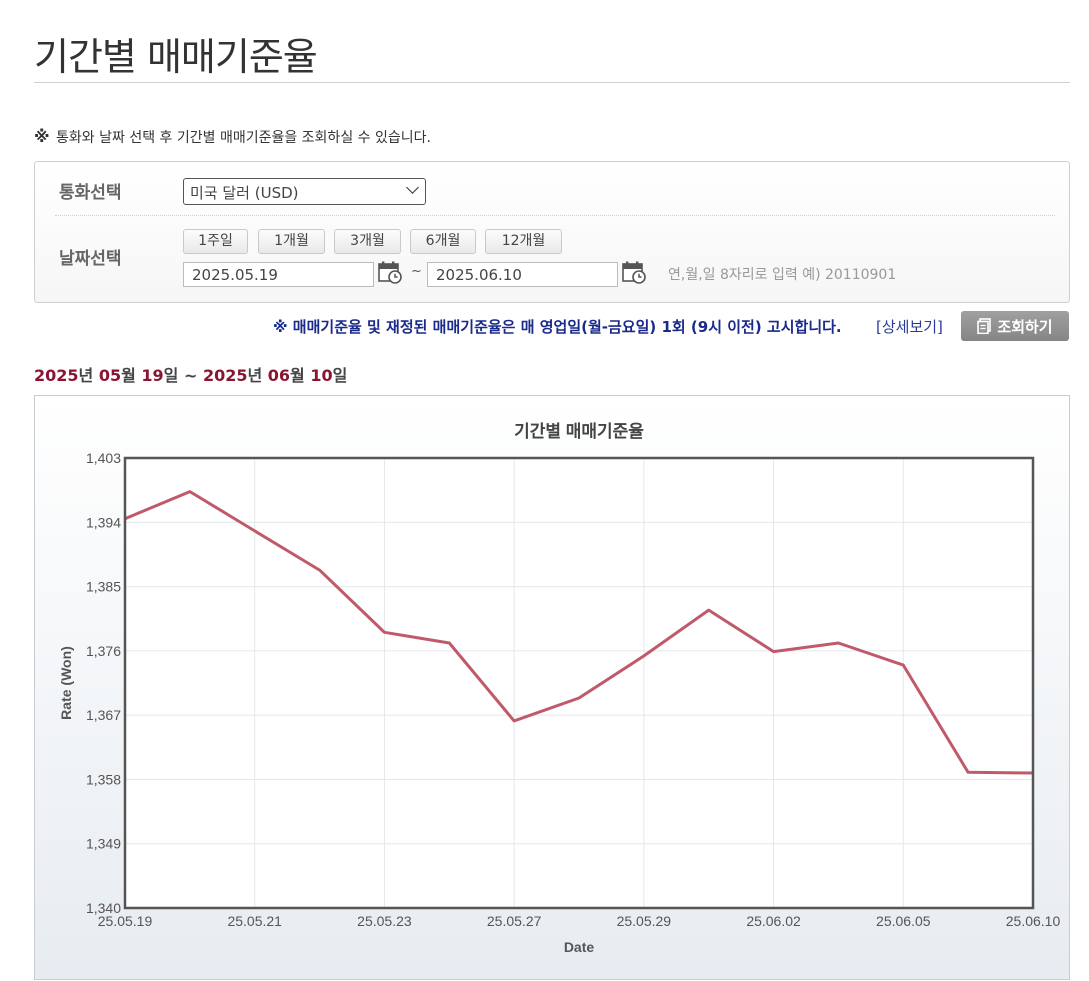 Image resolution: width=1089 pixels, height=981 pixels. Describe the element at coordinates (291, 241) in the screenshot. I see `period-button-1month: 1개월` at that location.